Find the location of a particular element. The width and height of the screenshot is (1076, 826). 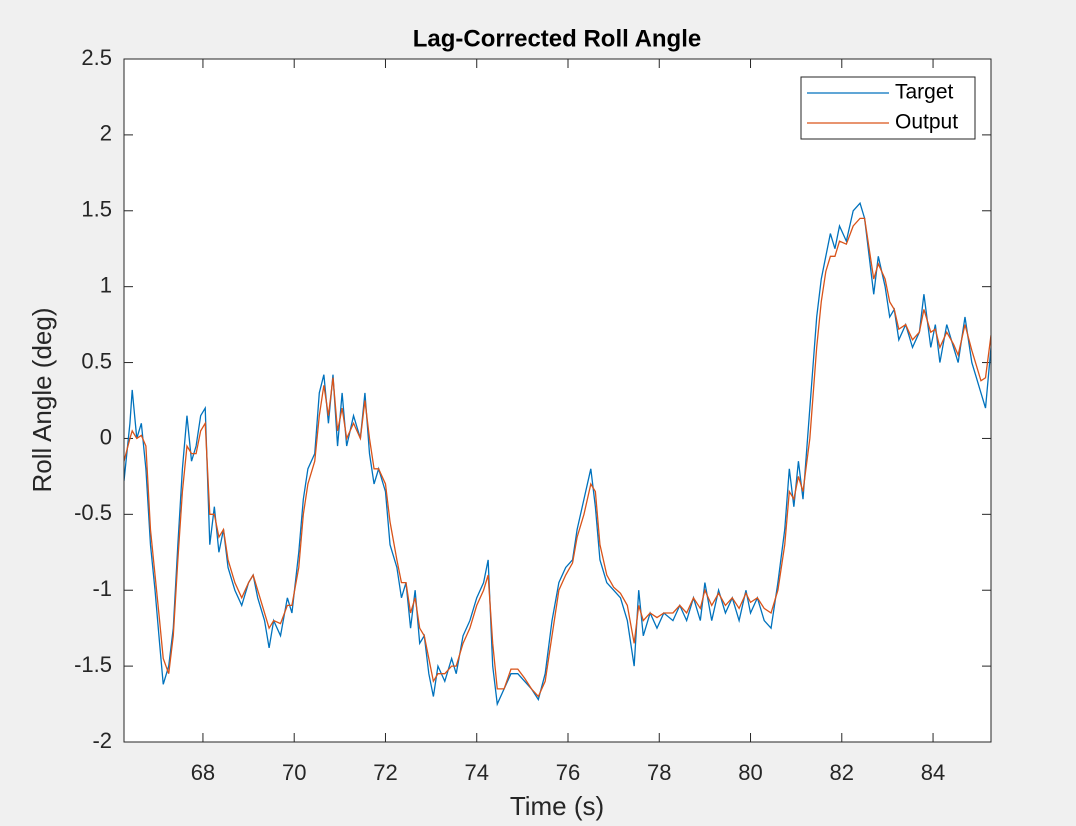

chart-title: Lag-Corrected Roll Angle is located at coordinates (557, 38).